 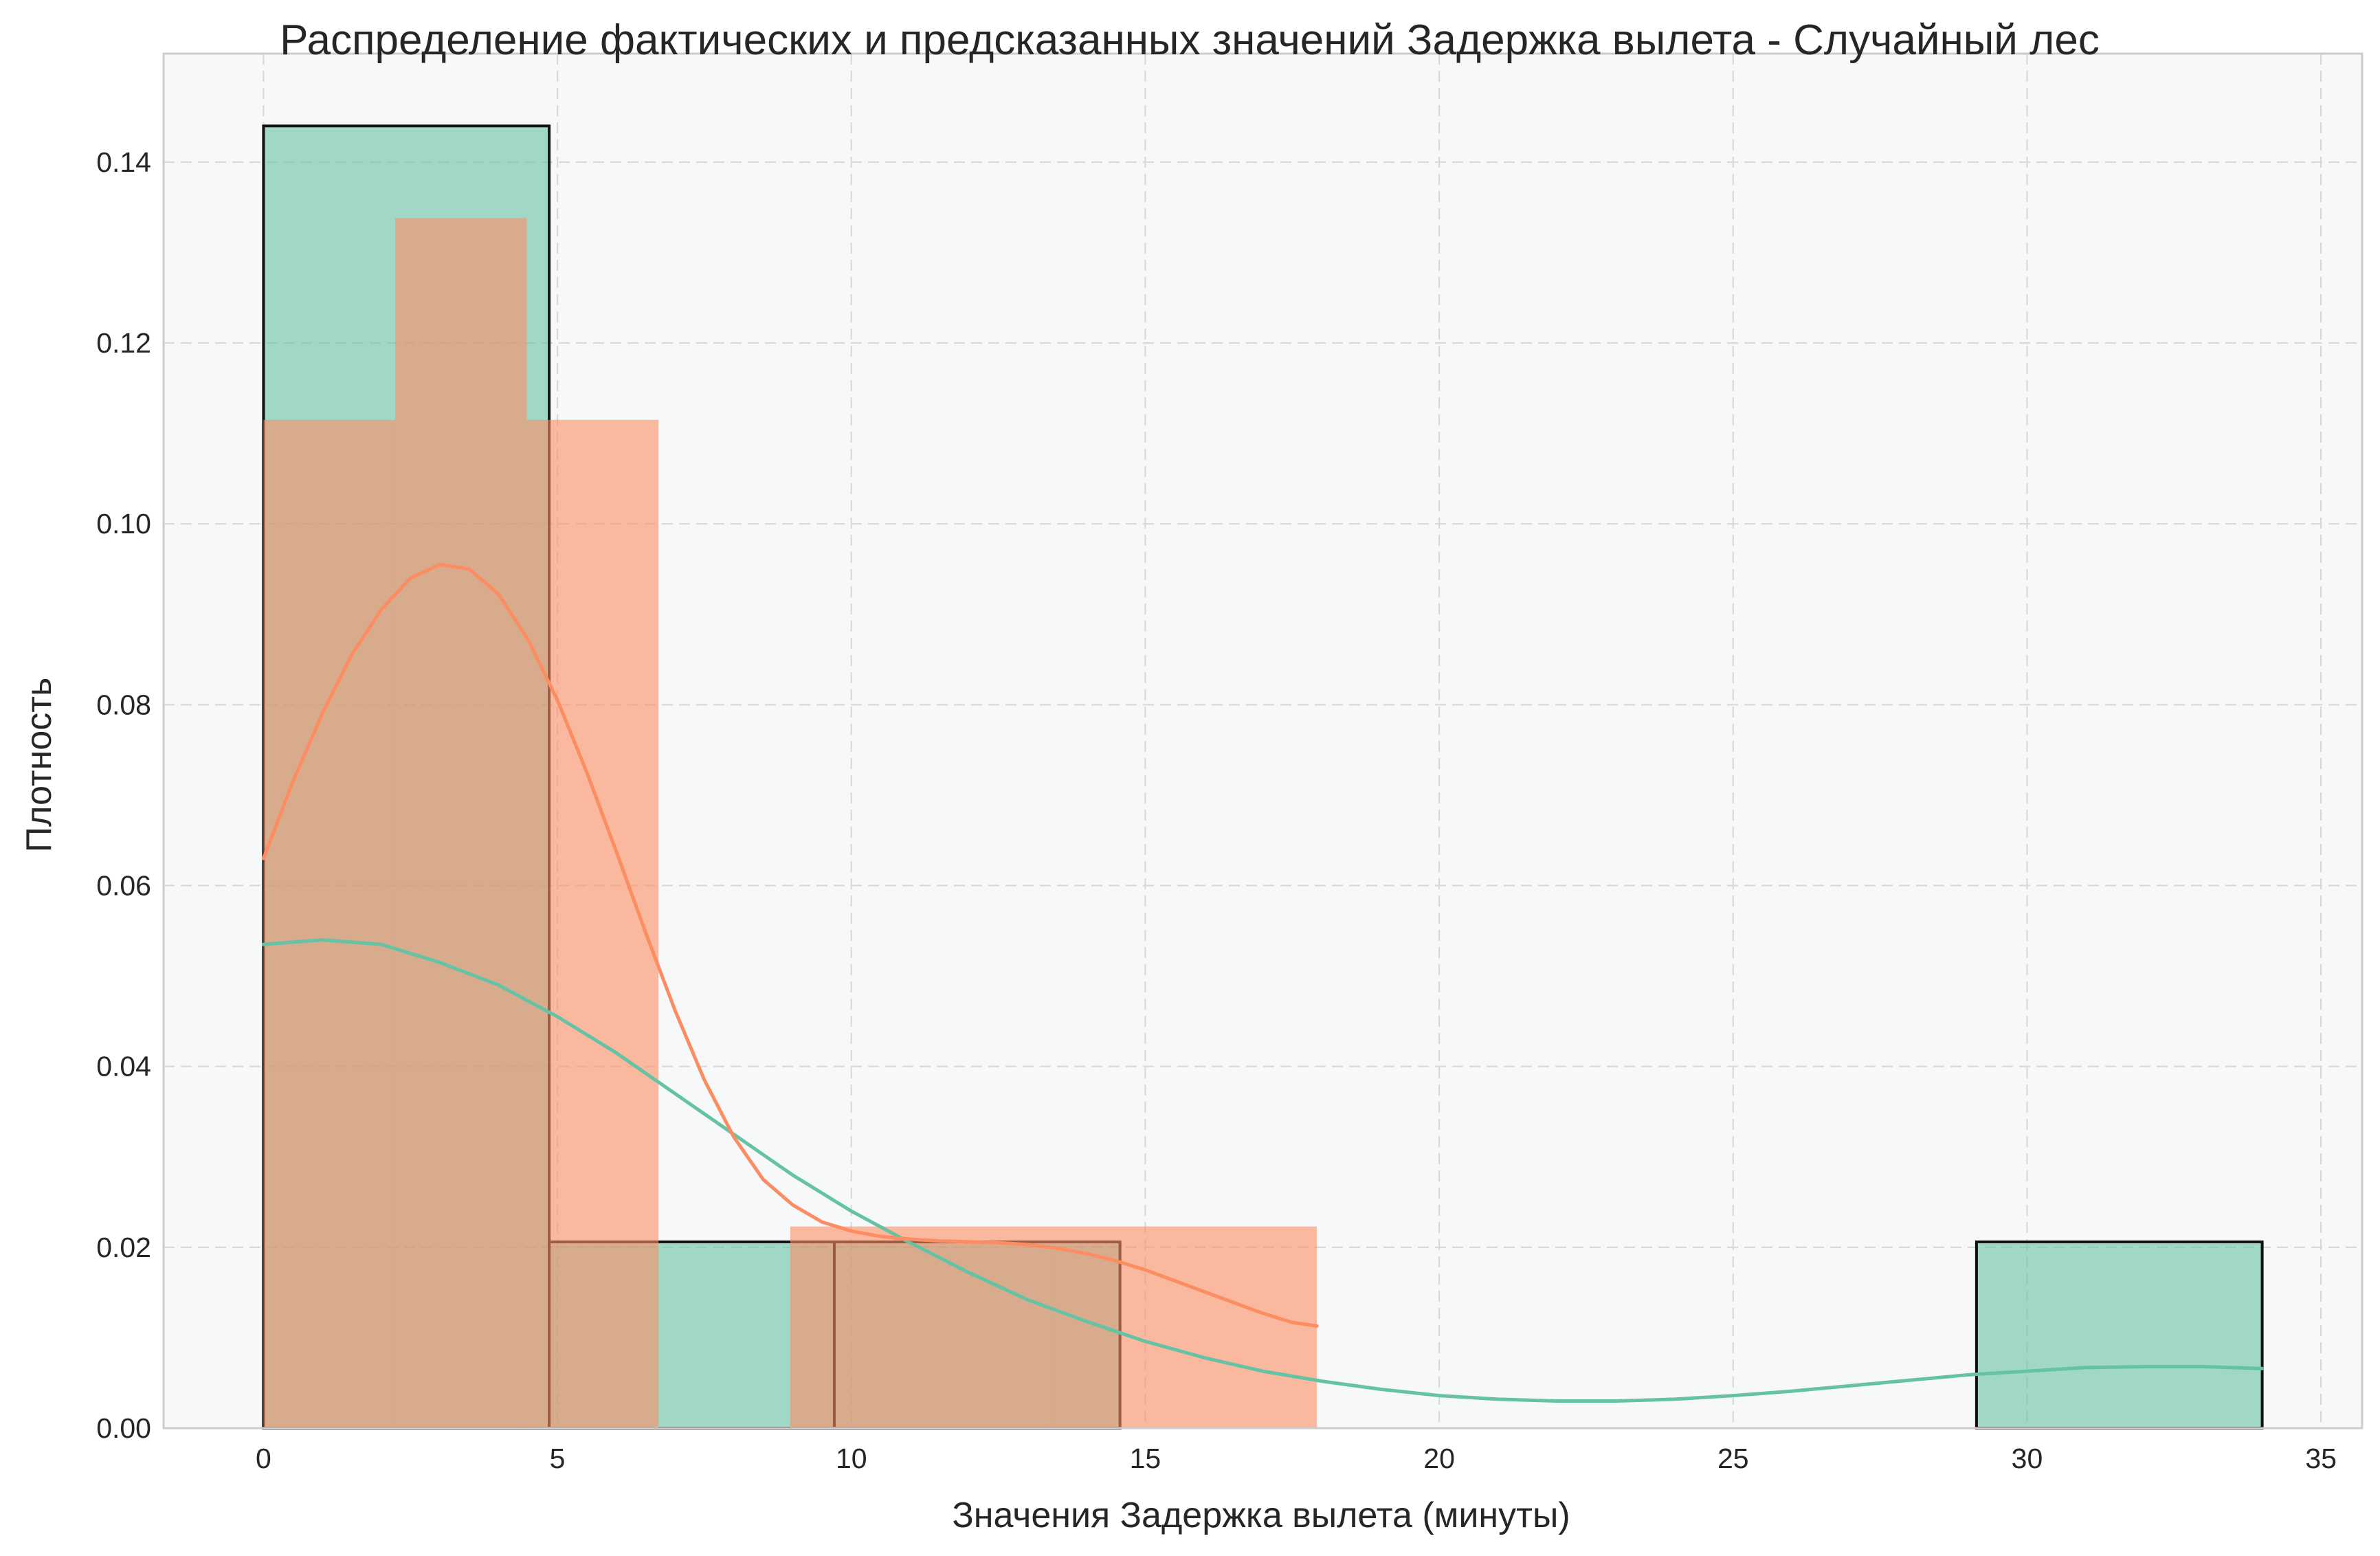 I want to click on x-tick-label: 5, so click(x=558, y=1458).